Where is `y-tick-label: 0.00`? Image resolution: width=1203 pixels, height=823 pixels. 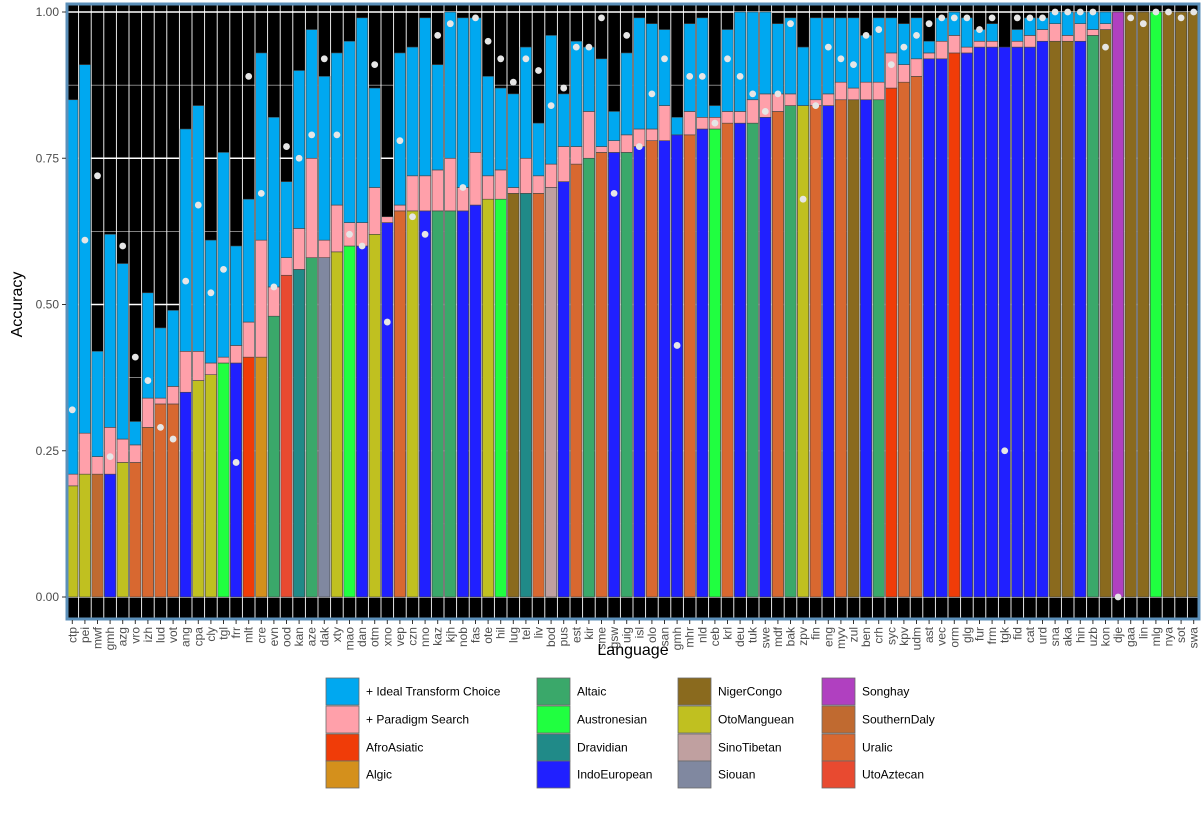
y-tick-label: 0.00 is located at coordinates (48, 597).